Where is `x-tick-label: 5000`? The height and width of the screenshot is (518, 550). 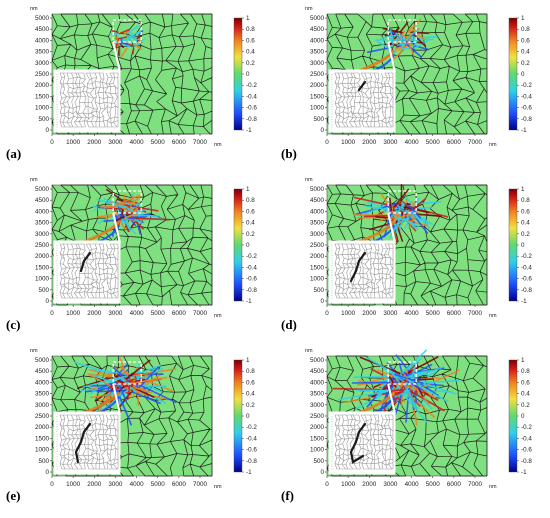
x-tick-label: 5000 is located at coordinates (158, 313).